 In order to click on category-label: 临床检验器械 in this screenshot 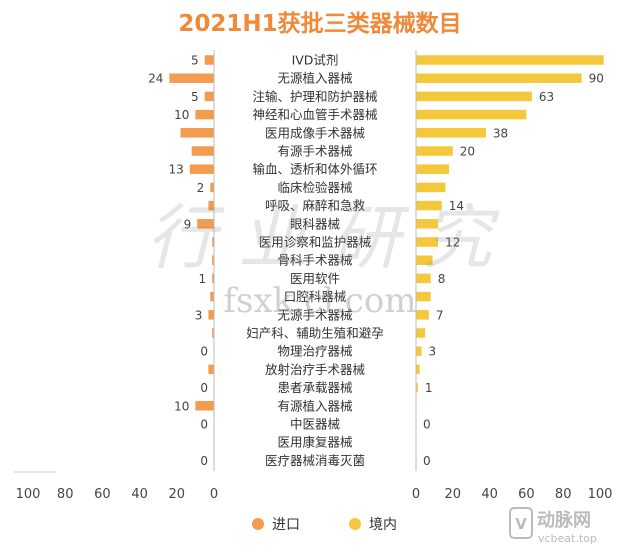, I will do `click(315, 187)`.